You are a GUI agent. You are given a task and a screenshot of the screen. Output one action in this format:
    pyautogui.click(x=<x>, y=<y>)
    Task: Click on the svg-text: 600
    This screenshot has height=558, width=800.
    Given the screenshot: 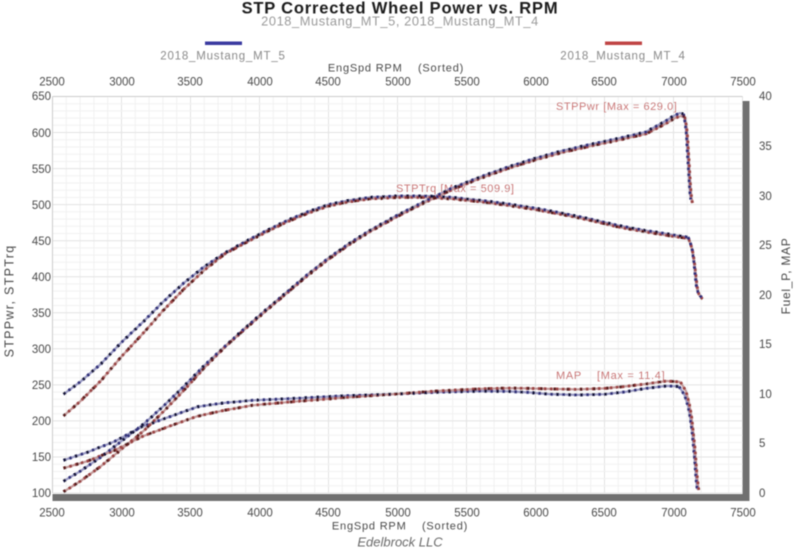 What is the action you would take?
    pyautogui.click(x=41, y=134)
    